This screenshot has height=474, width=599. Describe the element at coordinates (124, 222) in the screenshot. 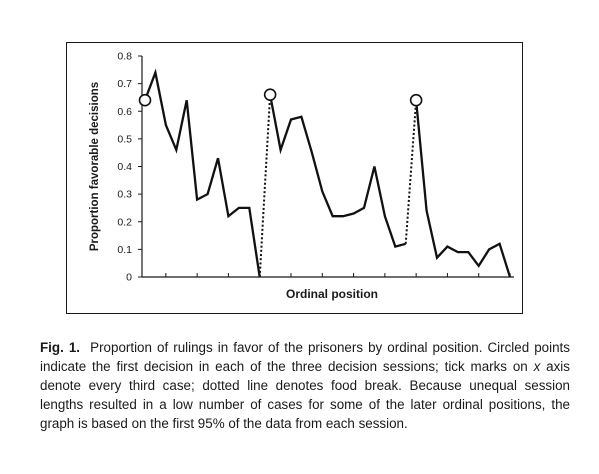

I see `y-tick-label: 0.2` at that location.